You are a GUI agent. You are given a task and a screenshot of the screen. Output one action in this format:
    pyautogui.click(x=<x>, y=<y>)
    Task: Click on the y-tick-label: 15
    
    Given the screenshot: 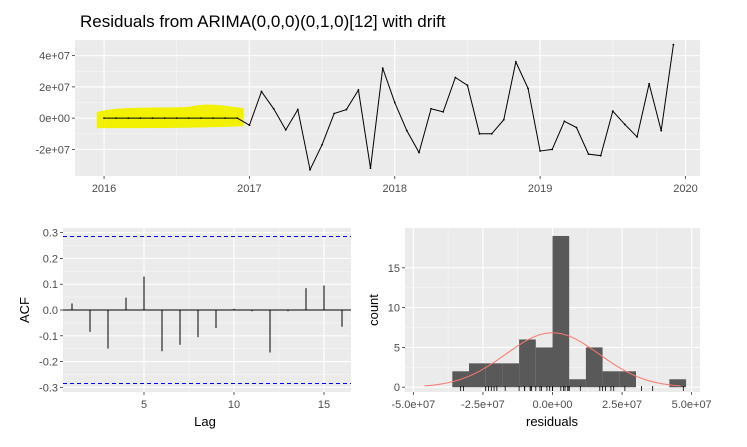 What is the action you would take?
    pyautogui.click(x=394, y=269)
    